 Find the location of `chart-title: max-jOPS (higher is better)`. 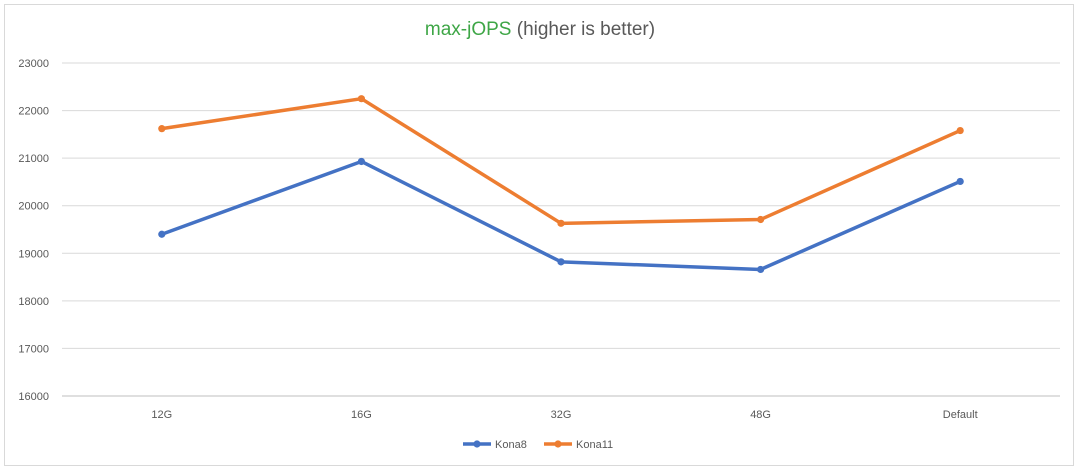

chart-title: max-jOPS (higher is better) is located at coordinates (540, 30).